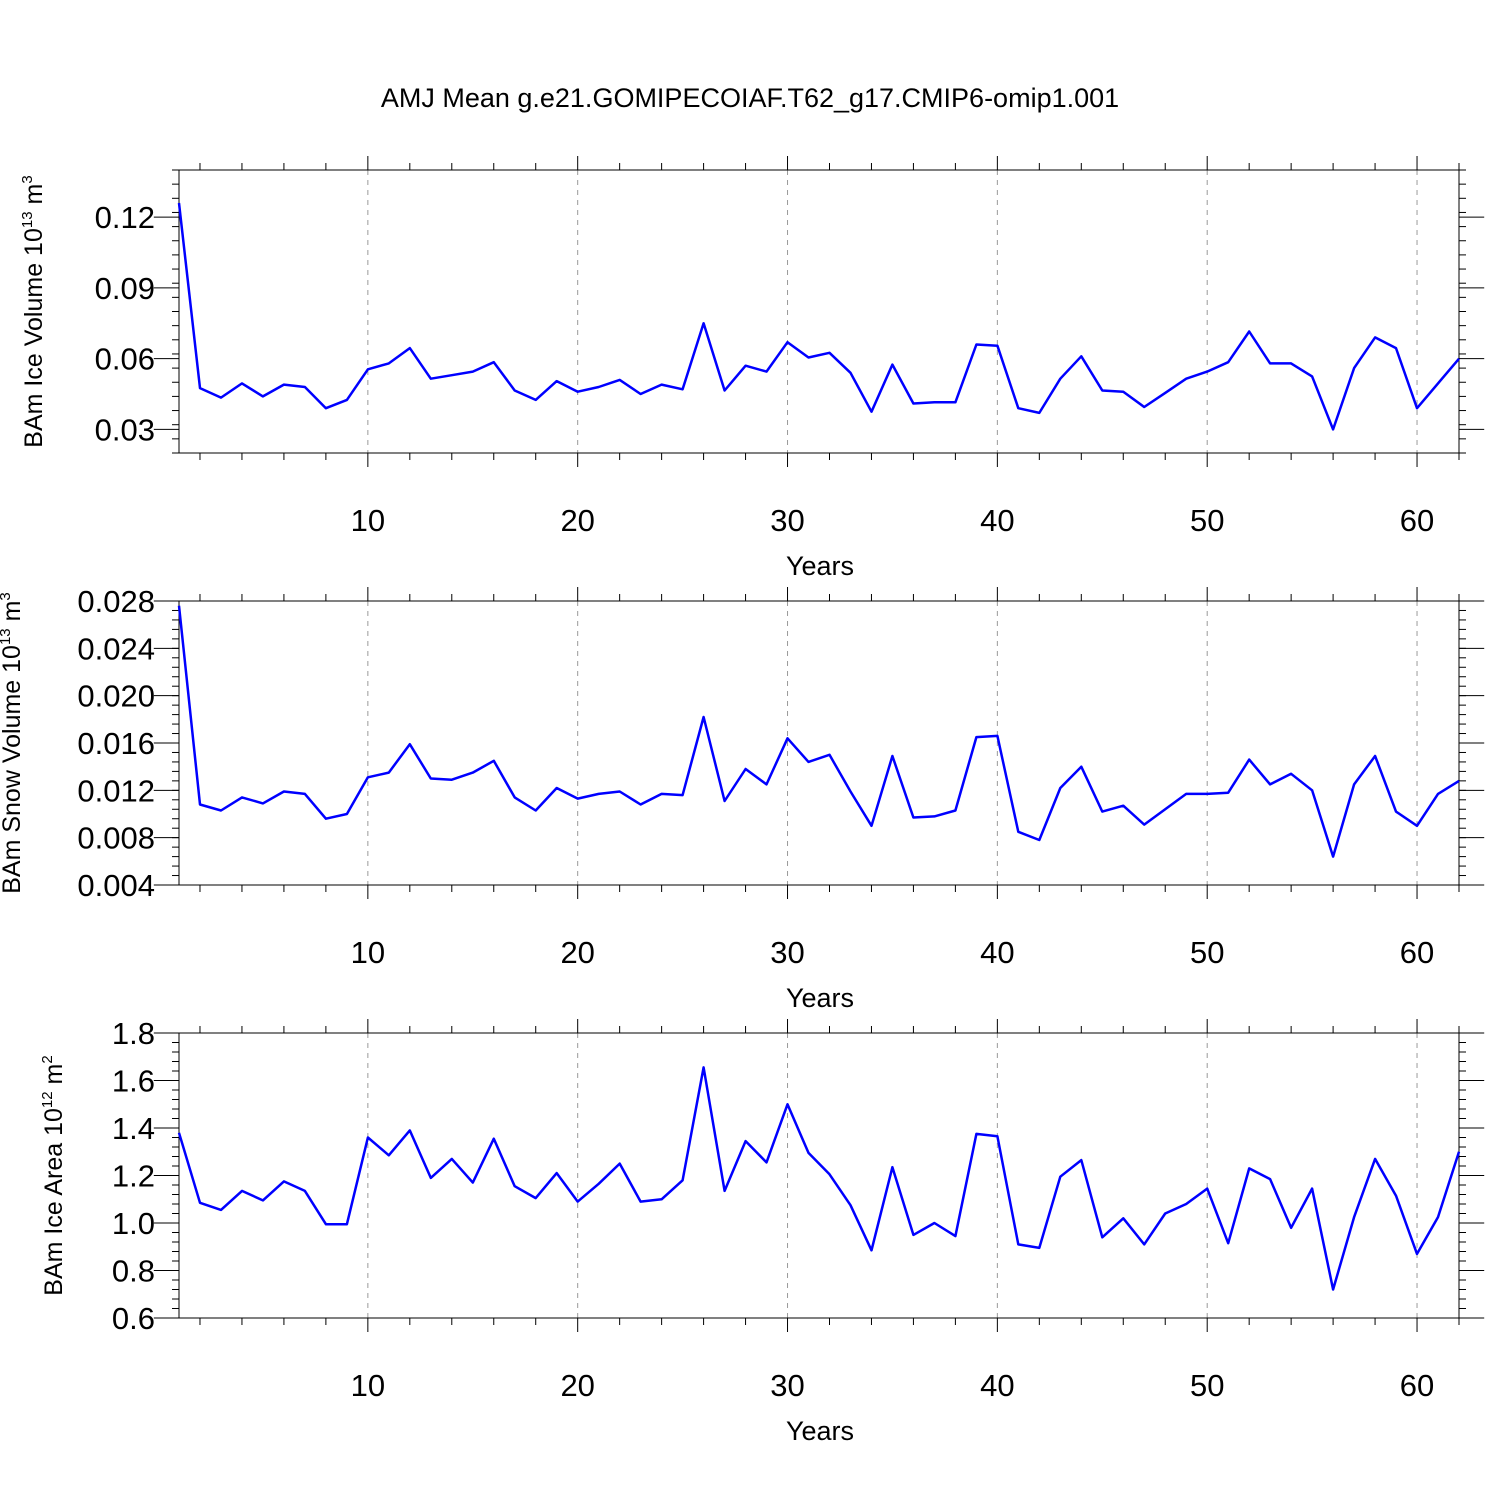  I want to click on y-axis-label-unit-exponent: 2, so click(47, 1059).